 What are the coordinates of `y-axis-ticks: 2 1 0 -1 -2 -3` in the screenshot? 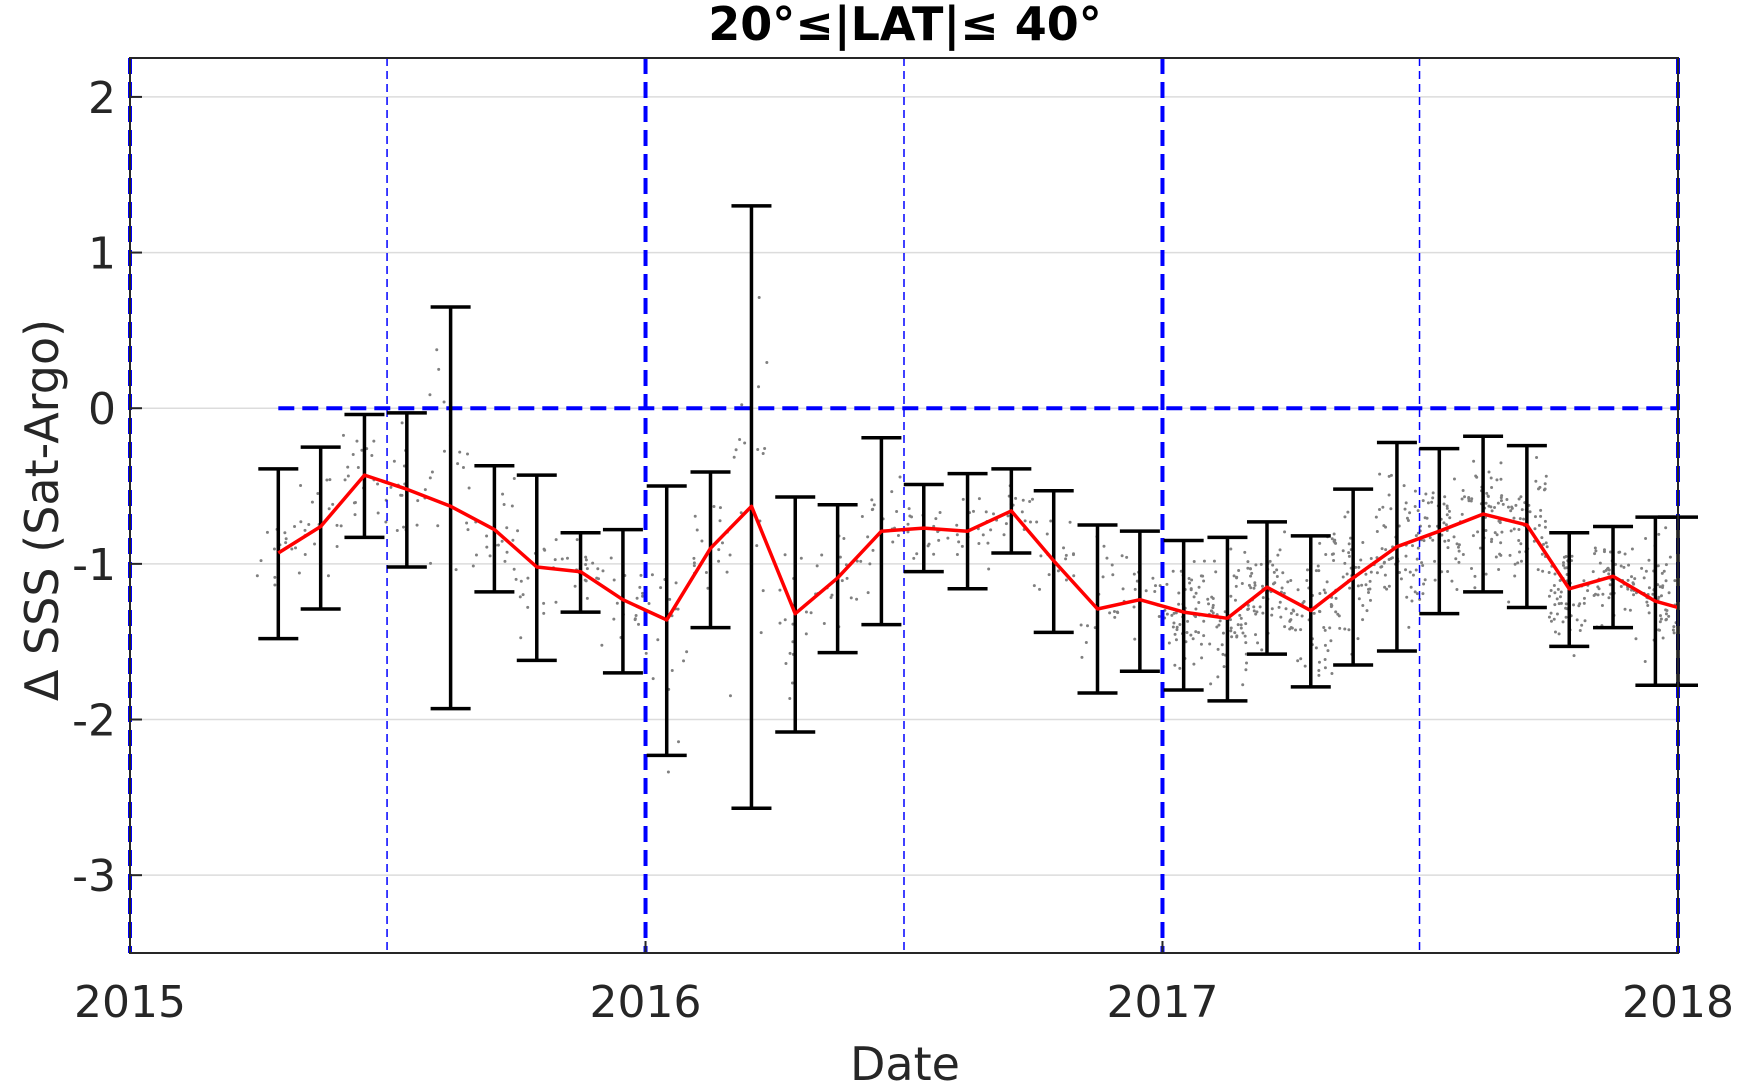 It's located at (107, 487).